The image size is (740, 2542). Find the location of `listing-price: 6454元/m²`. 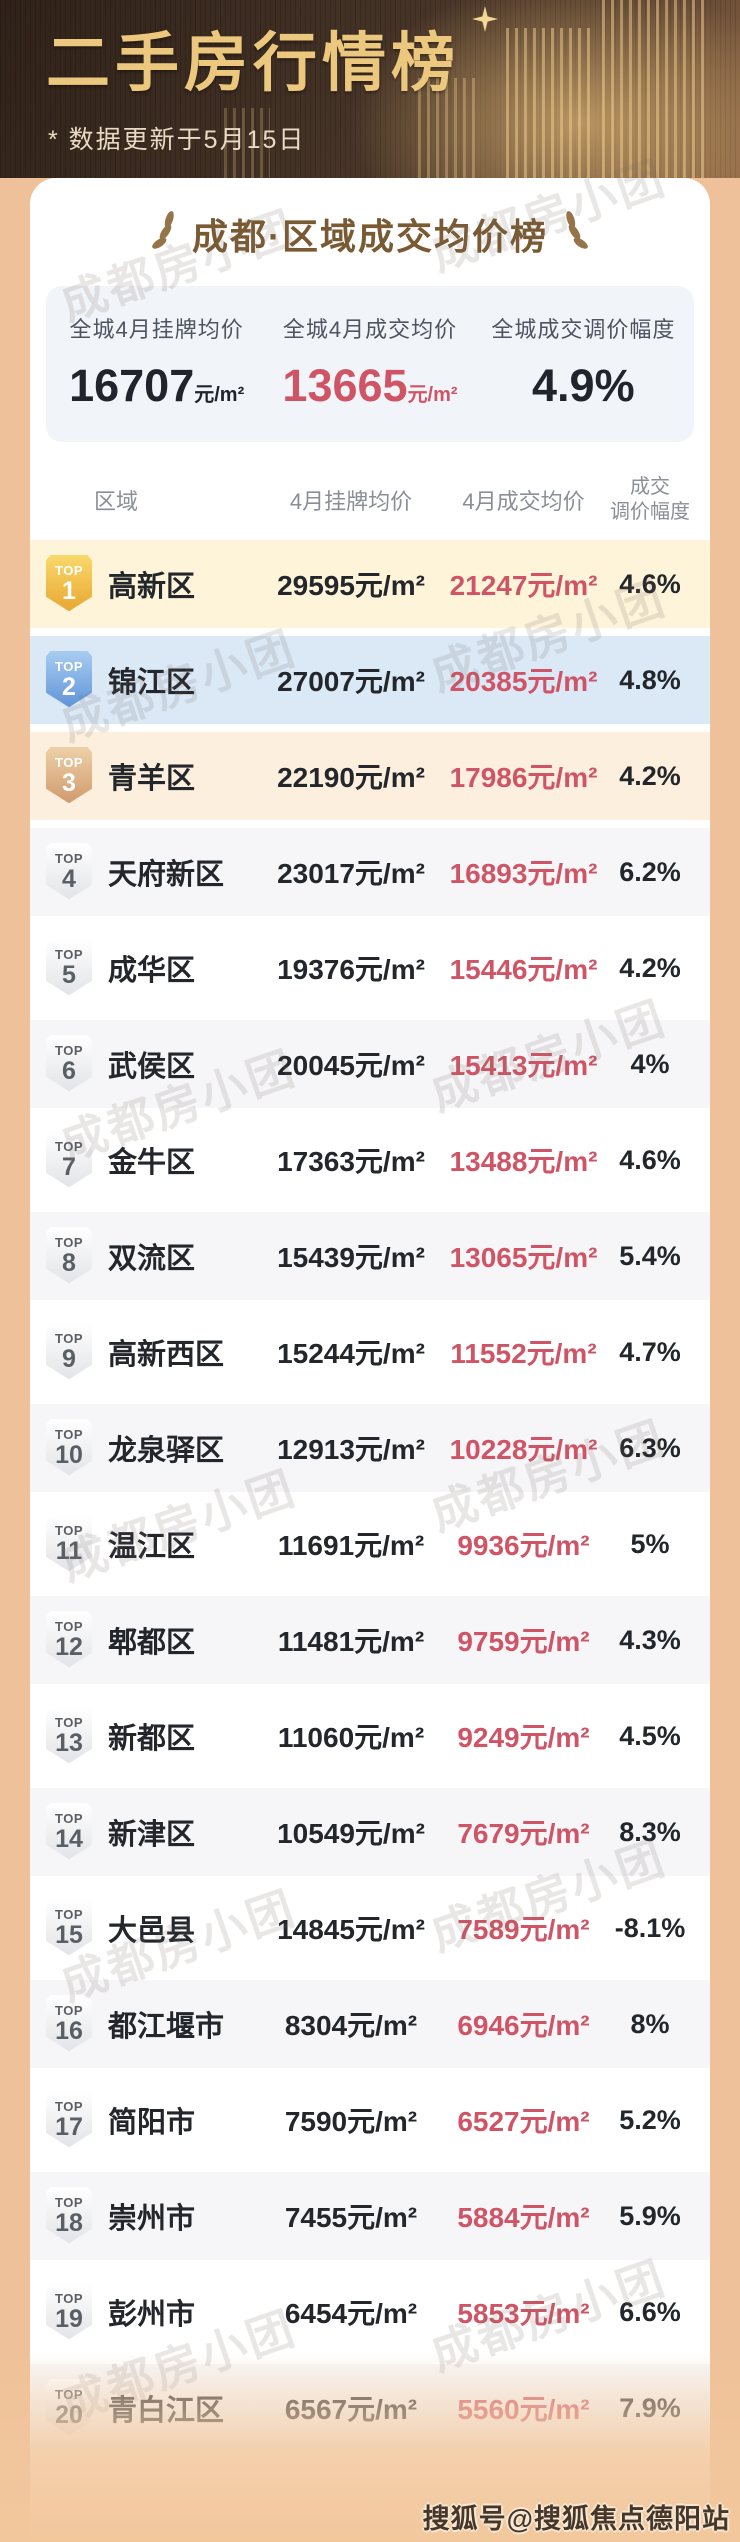

listing-price: 6454元/m² is located at coordinates (351, 2313).